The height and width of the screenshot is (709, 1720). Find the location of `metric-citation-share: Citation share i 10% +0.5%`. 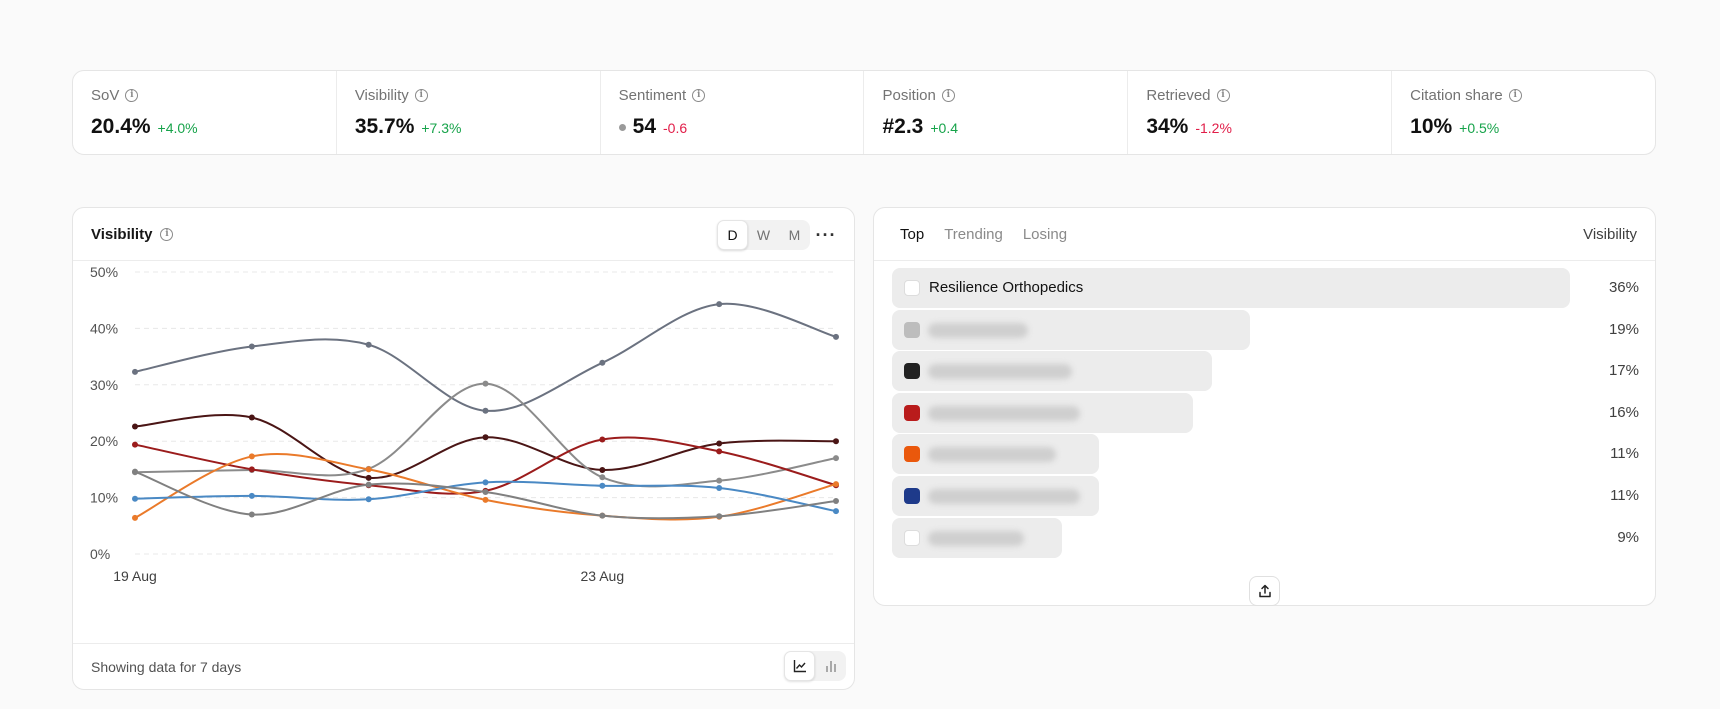

metric-citation-share: Citation share i 10% +0.5% is located at coordinates (1523, 112).